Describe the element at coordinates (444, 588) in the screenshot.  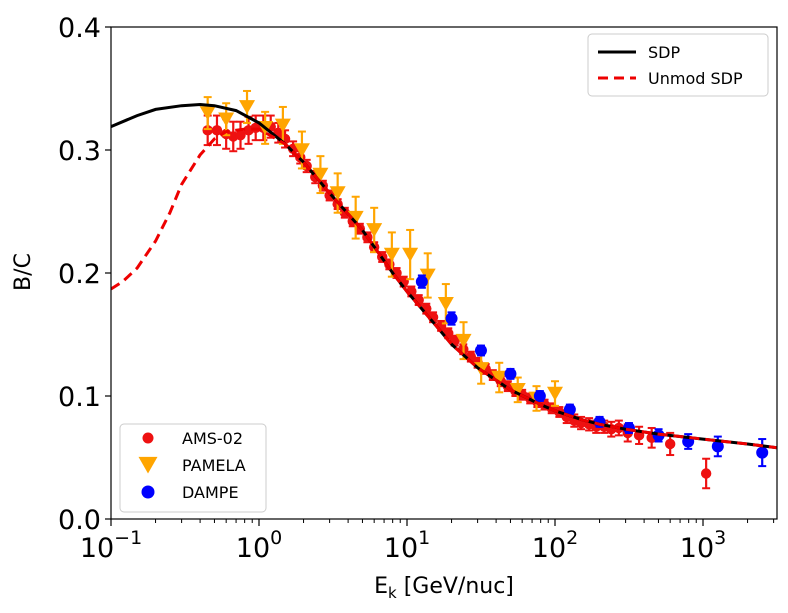
I see `x-axis-label: Ek [GeV/nuc]` at that location.